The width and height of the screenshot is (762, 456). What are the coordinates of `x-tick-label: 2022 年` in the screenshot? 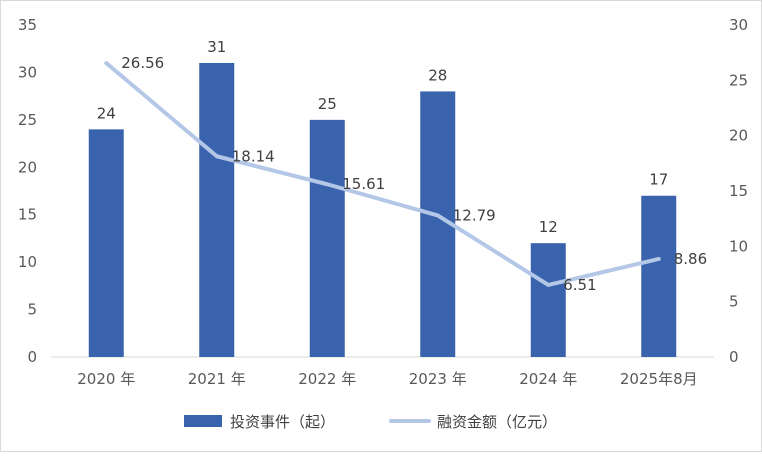 It's located at (327, 379).